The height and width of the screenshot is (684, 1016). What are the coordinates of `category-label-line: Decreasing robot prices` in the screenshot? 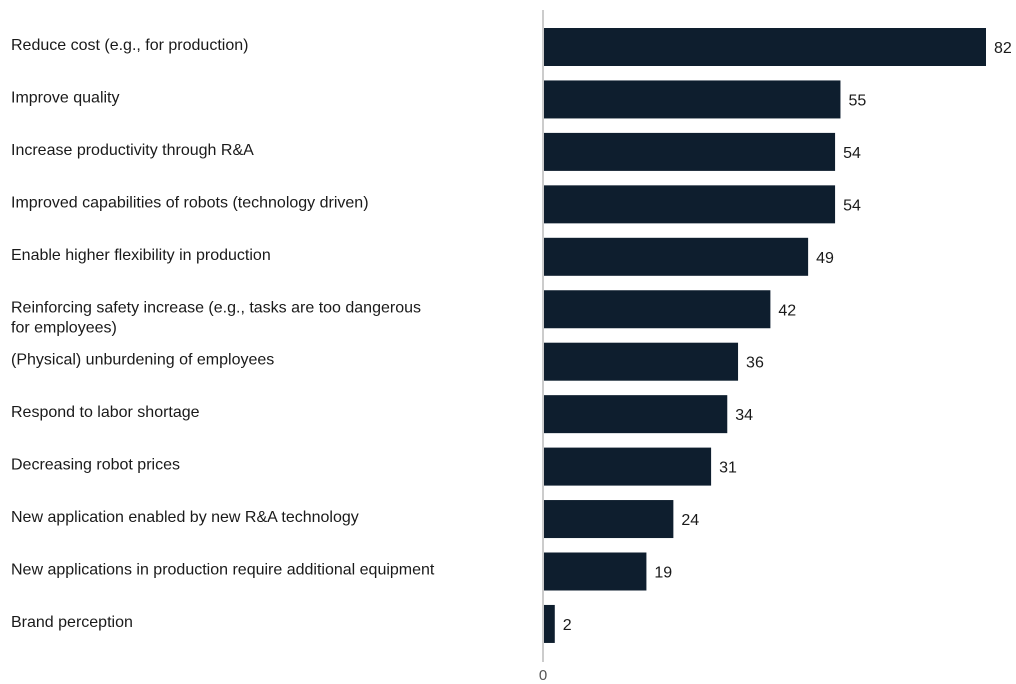 It's located at (95, 465).